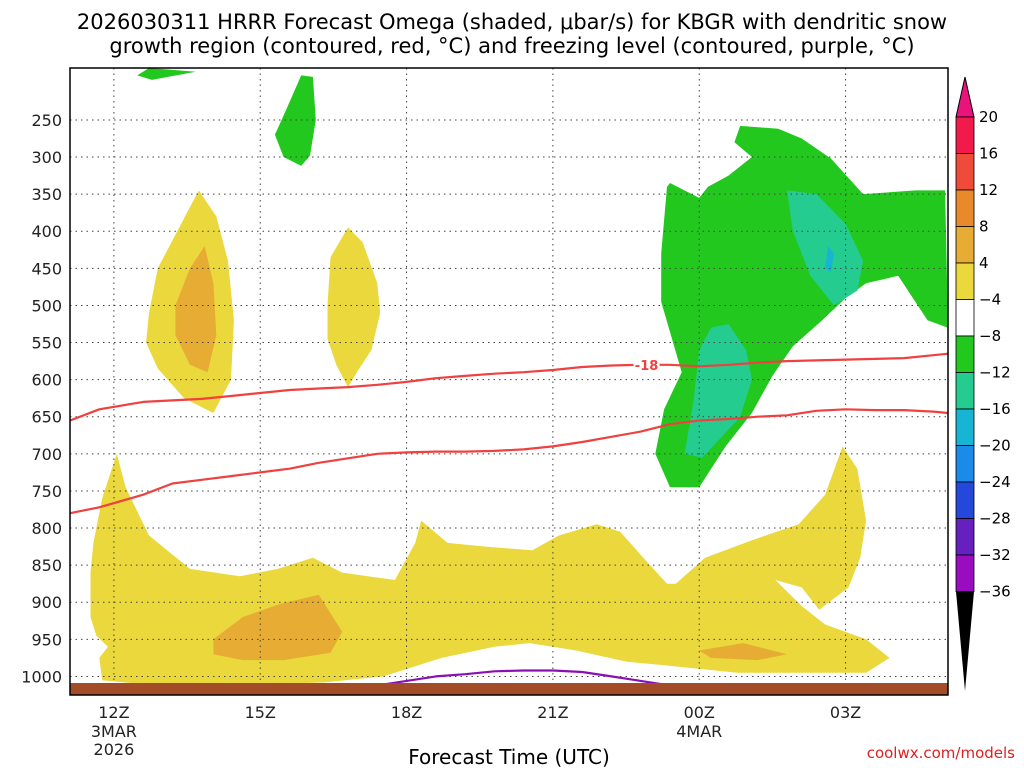 Image resolution: width=1024 pixels, height=768 pixels. I want to click on x-tick-label-15Z: 15Z, so click(260, 712).